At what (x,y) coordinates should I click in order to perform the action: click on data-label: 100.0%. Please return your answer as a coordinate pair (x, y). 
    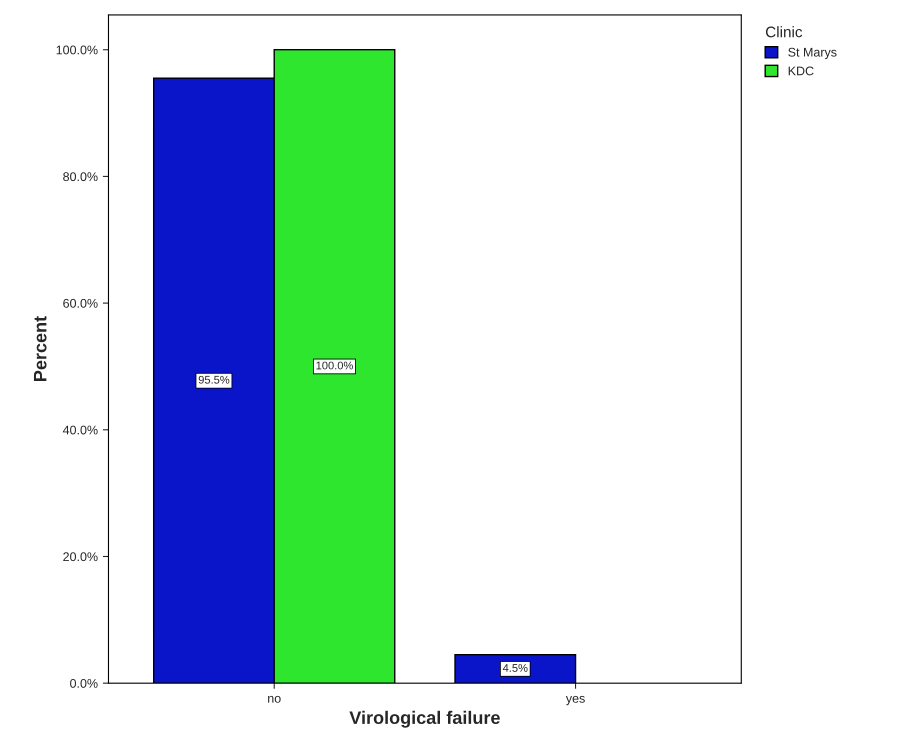
    Looking at the image, I should click on (334, 366).